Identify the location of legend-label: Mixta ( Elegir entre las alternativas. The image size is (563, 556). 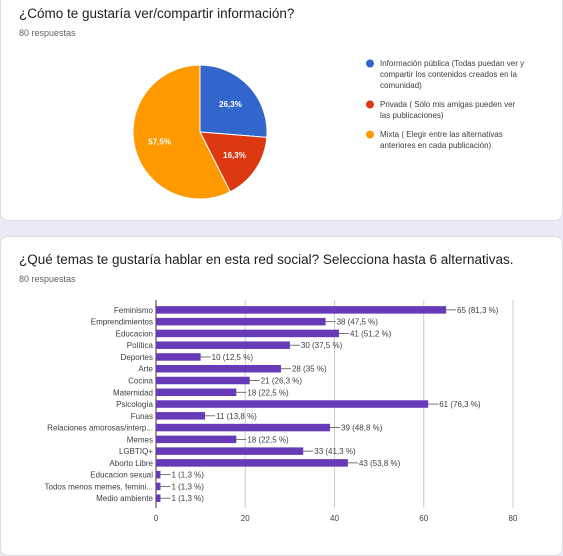
(441, 134).